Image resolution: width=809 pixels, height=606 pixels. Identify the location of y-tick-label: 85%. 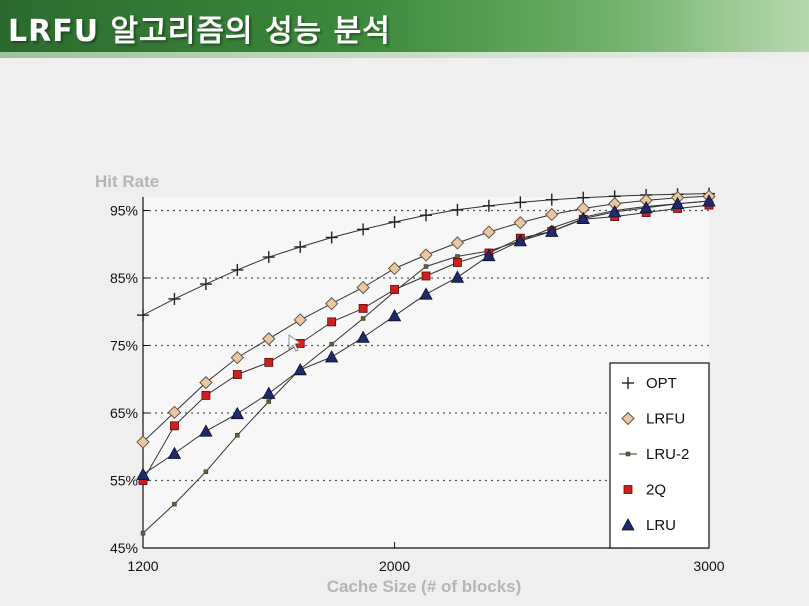
(124, 278).